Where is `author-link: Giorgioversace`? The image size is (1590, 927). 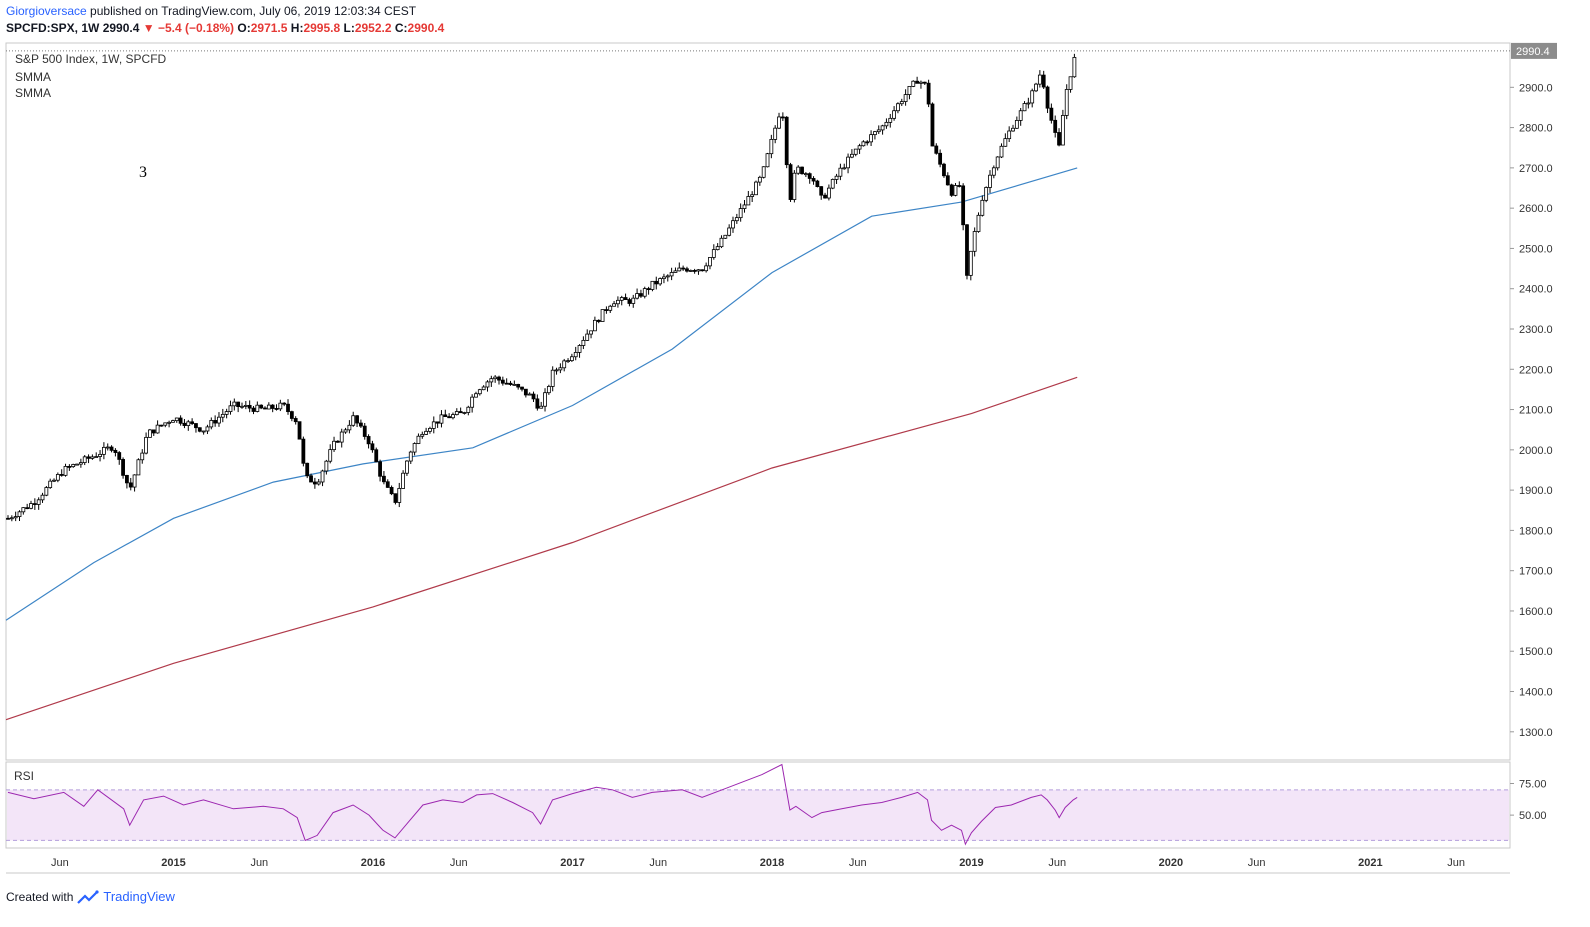 author-link: Giorgioversace is located at coordinates (46, 11).